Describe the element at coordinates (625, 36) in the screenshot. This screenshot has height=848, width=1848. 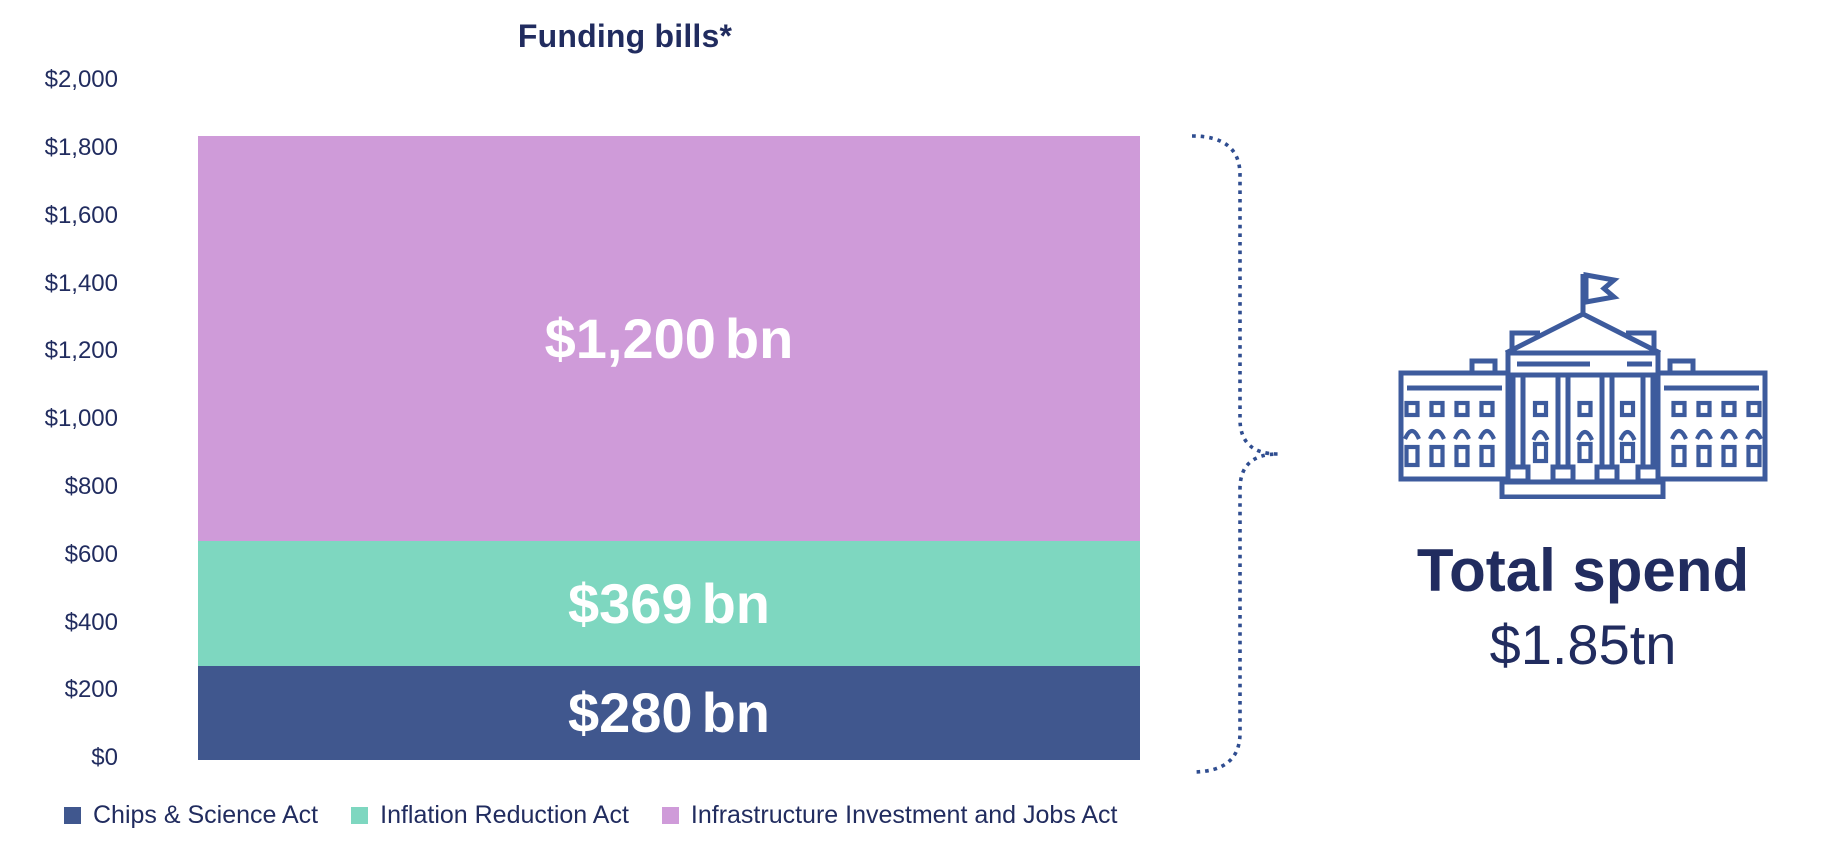
I see `chart-title: Funding bills*` at that location.